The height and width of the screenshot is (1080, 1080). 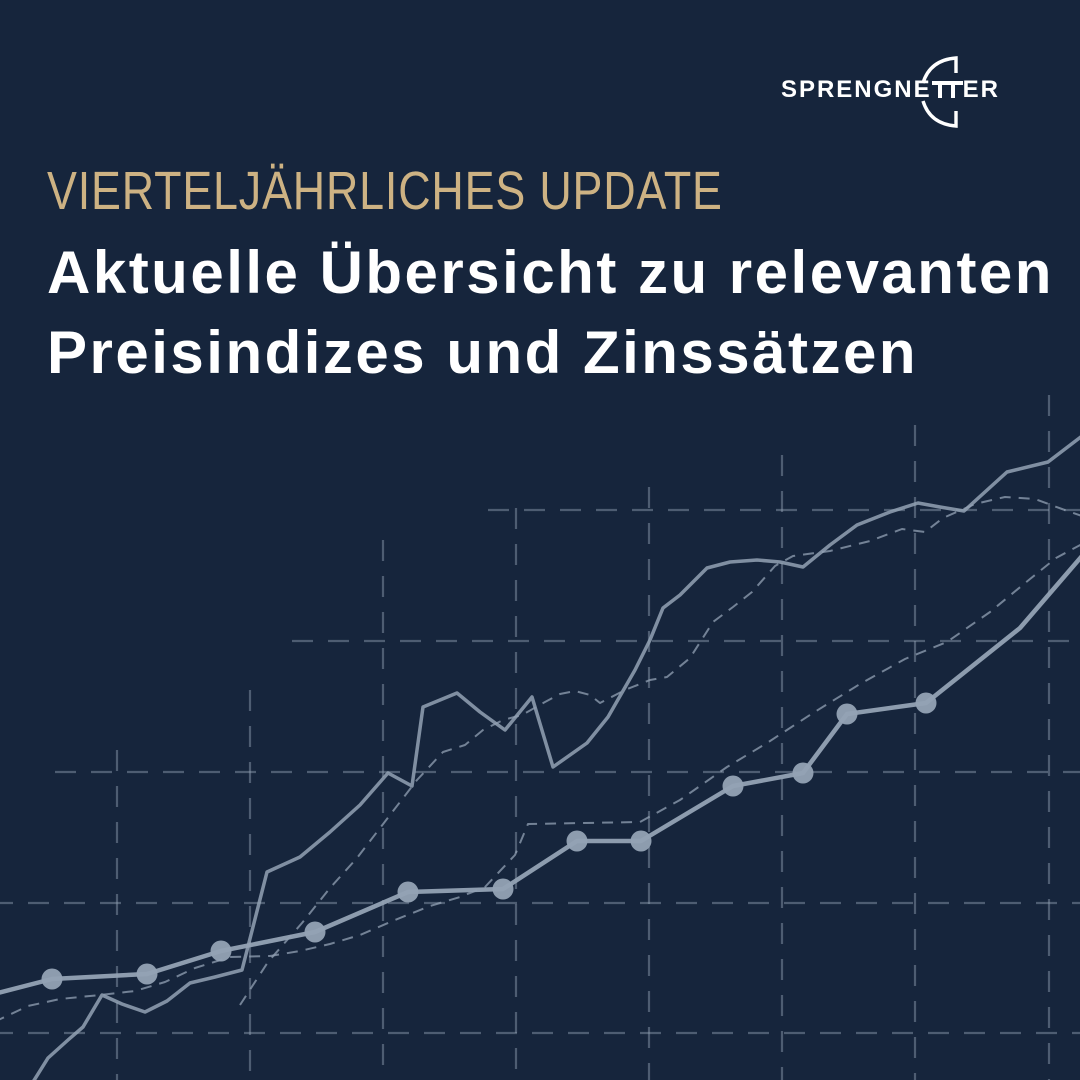 I want to click on brand-text-prefix: SPRENGNE, so click(x=856, y=89).